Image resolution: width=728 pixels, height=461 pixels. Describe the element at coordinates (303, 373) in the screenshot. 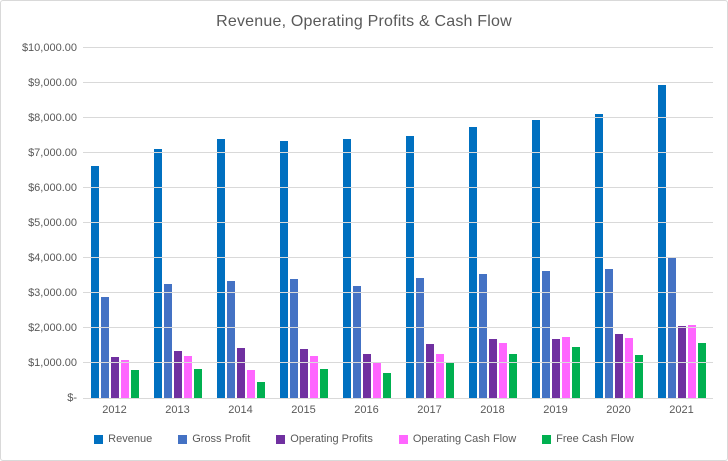

I see `bar-operating-profits-2015` at that location.